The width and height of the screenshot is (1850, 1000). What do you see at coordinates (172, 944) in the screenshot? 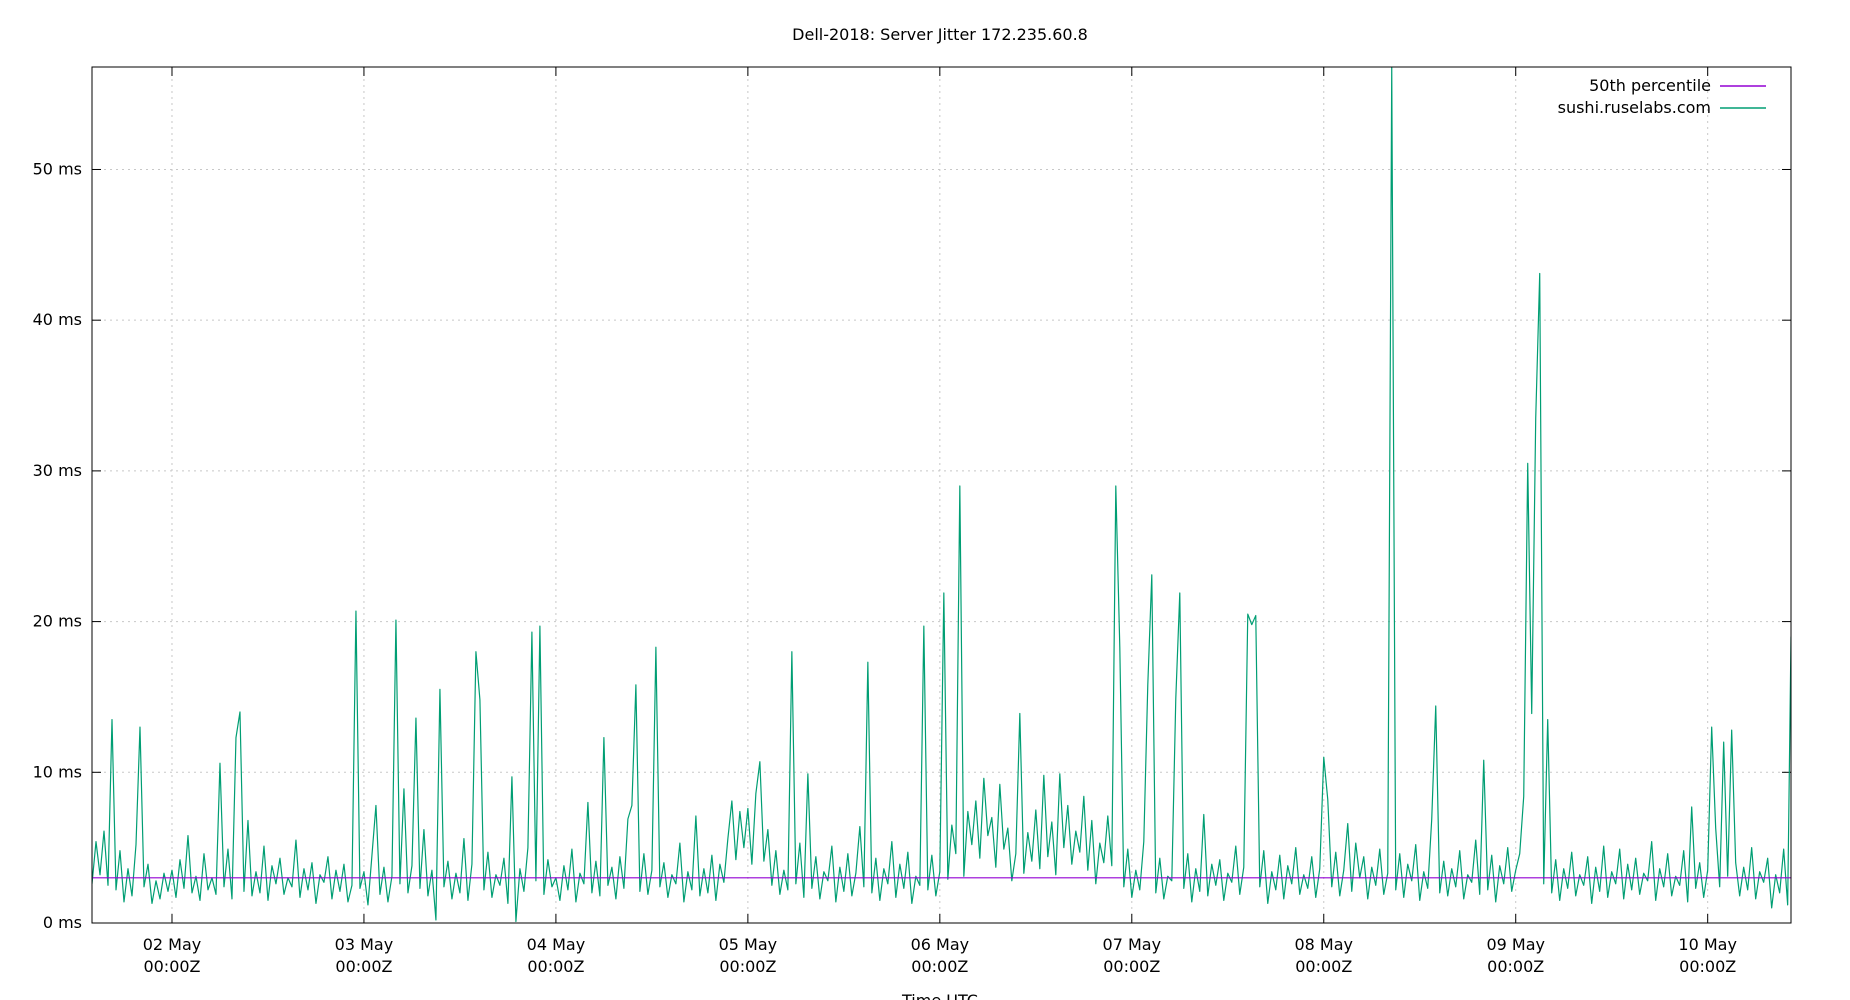
I see `x-tick-label-date: 02 May` at bounding box center [172, 944].